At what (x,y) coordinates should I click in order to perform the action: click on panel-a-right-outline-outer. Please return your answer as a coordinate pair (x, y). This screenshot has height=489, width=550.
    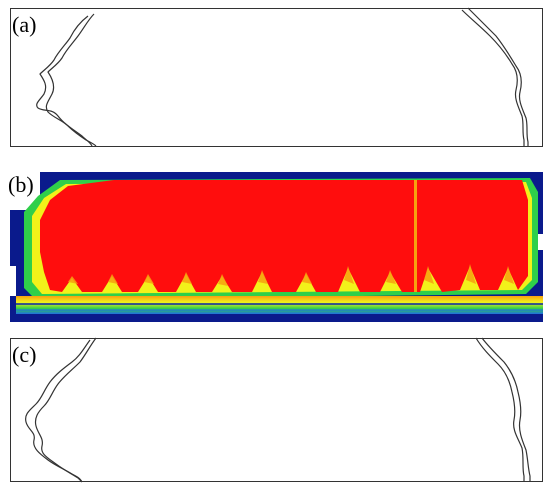
    Looking at the image, I should click on (498, 76).